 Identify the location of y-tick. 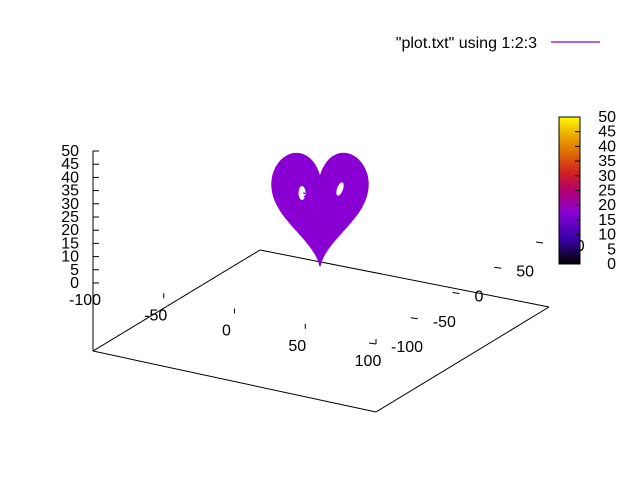
(497, 267).